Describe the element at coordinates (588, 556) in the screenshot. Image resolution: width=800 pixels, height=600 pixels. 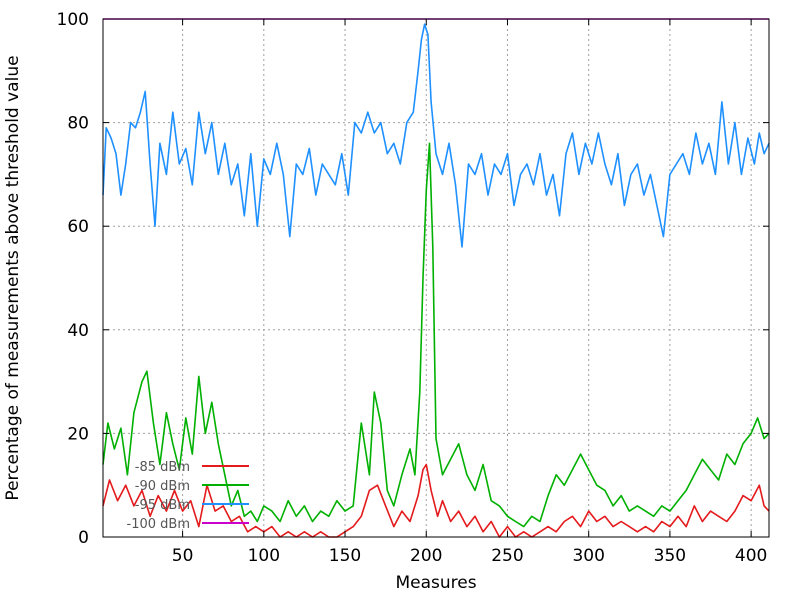
I see `x-tick-label: 300` at that location.